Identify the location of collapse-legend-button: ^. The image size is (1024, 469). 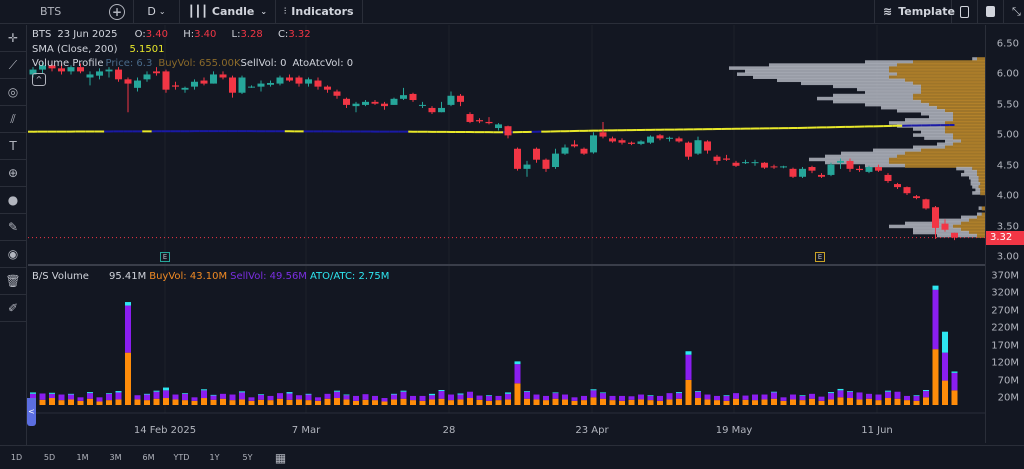
(39, 79).